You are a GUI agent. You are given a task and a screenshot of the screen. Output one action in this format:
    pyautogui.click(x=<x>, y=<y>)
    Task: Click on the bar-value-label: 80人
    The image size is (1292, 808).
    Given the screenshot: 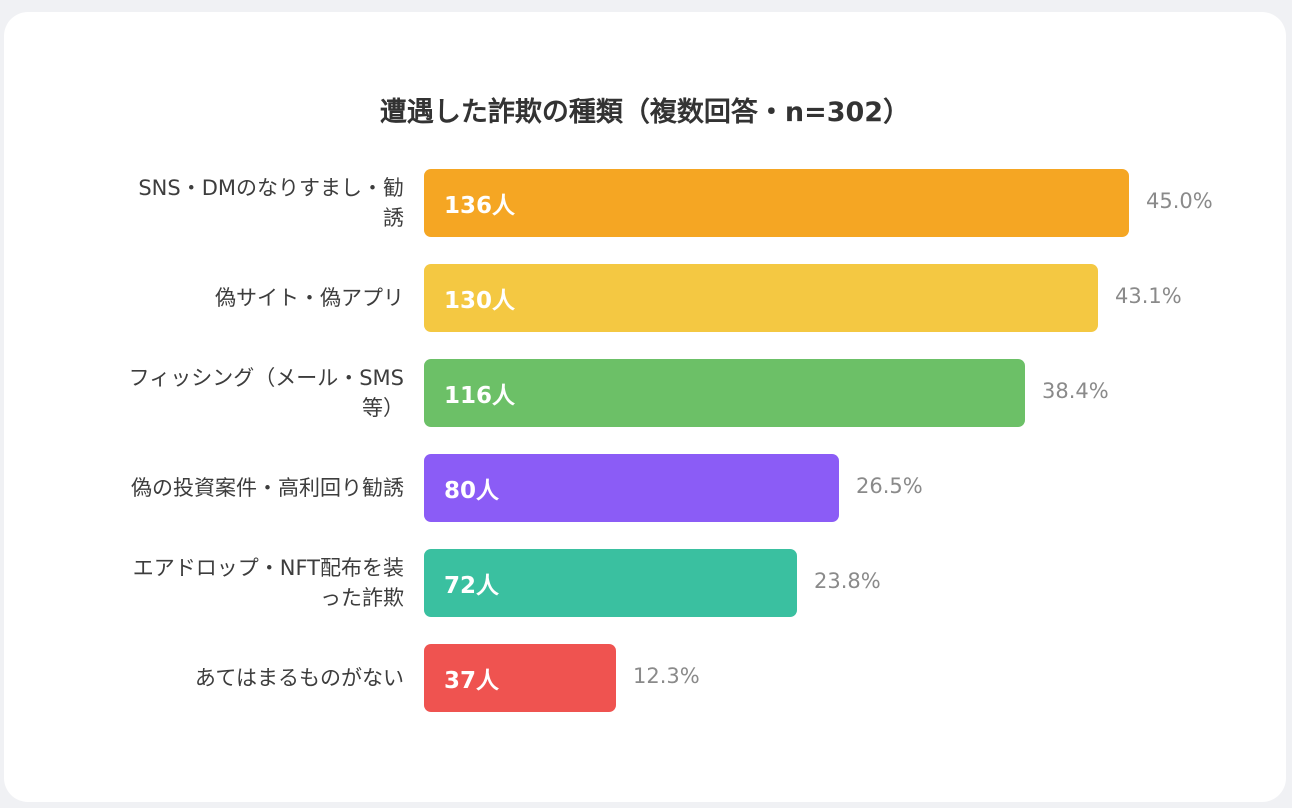 What is the action you would take?
    pyautogui.click(x=472, y=491)
    